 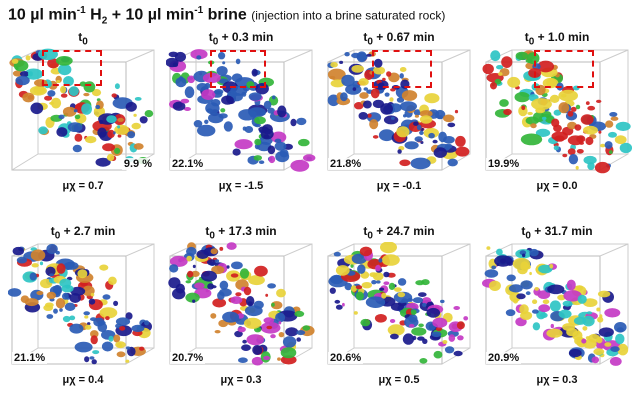 I want to click on mu-chi-label: μχ = 0.4, so click(x=83, y=380).